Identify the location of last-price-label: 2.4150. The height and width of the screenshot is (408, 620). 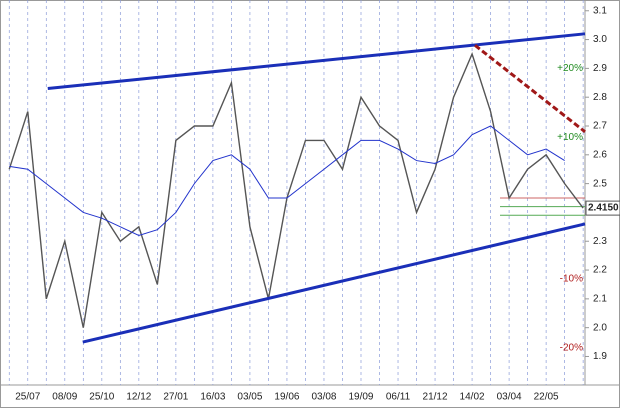
(603, 208).